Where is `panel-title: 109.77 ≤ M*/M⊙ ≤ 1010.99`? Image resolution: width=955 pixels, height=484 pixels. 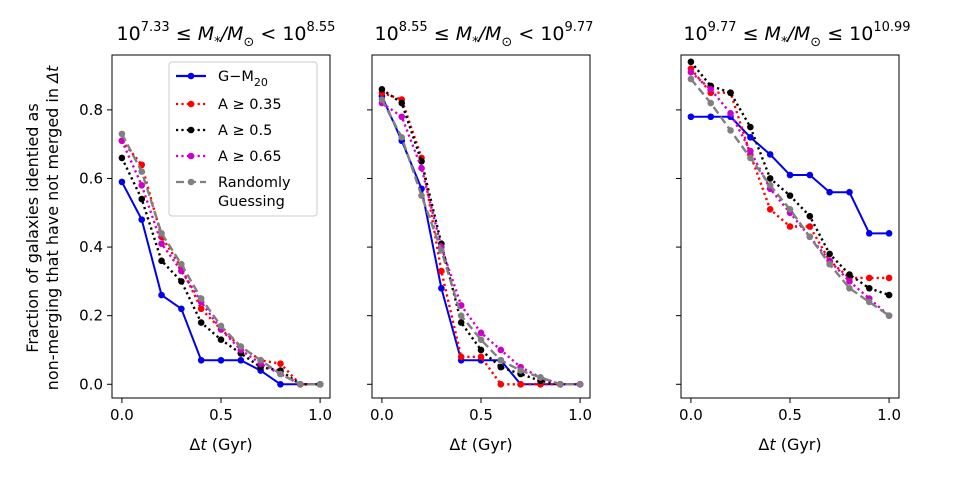
panel-title: 109.77 ≤ M*/M⊙ ≤ 1010.99 is located at coordinates (796, 35).